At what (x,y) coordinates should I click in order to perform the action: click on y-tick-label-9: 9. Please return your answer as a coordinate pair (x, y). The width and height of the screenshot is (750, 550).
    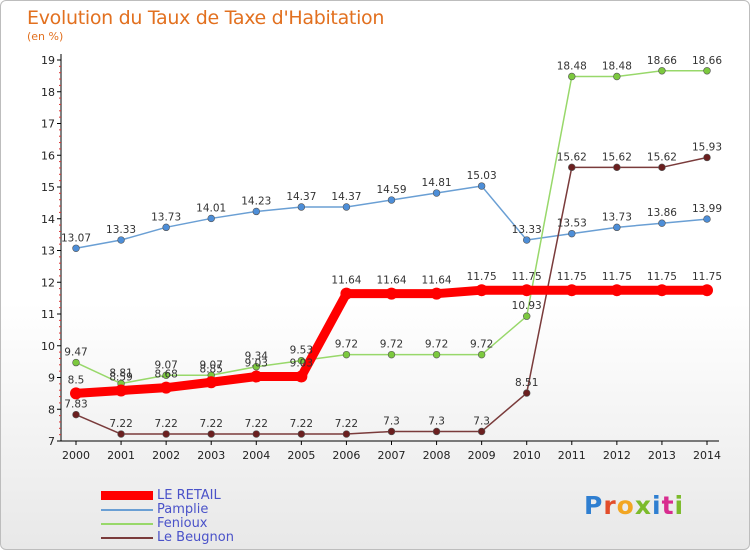
    Looking at the image, I should click on (51, 378).